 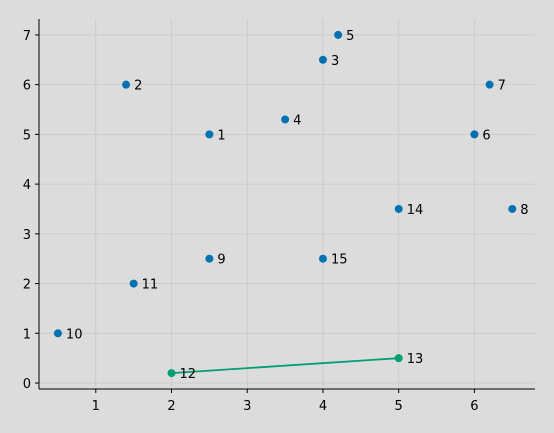 What do you see at coordinates (474, 406) in the screenshot?
I see `x-tick-label: 6` at bounding box center [474, 406].